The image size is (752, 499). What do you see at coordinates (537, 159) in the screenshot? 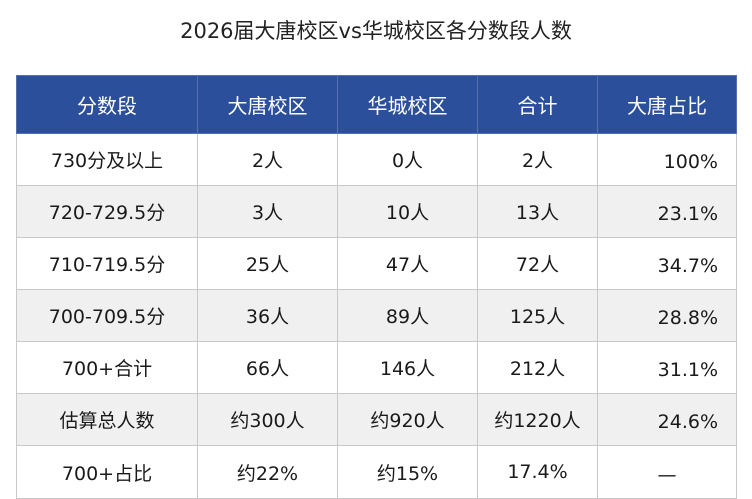
I see `cell-total: 2人` at bounding box center [537, 159].